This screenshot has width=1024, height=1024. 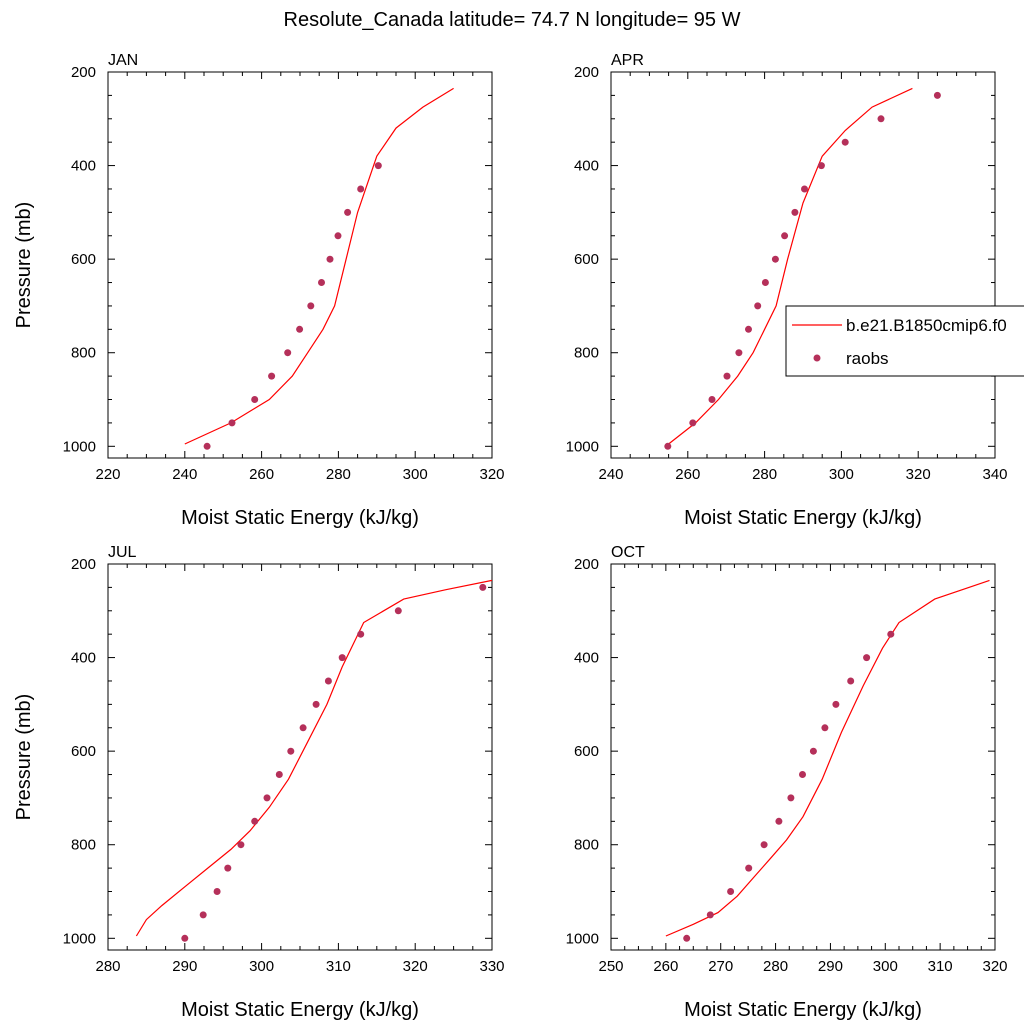 I want to click on y-axis-label: Pressure (mb), so click(x=24, y=757).